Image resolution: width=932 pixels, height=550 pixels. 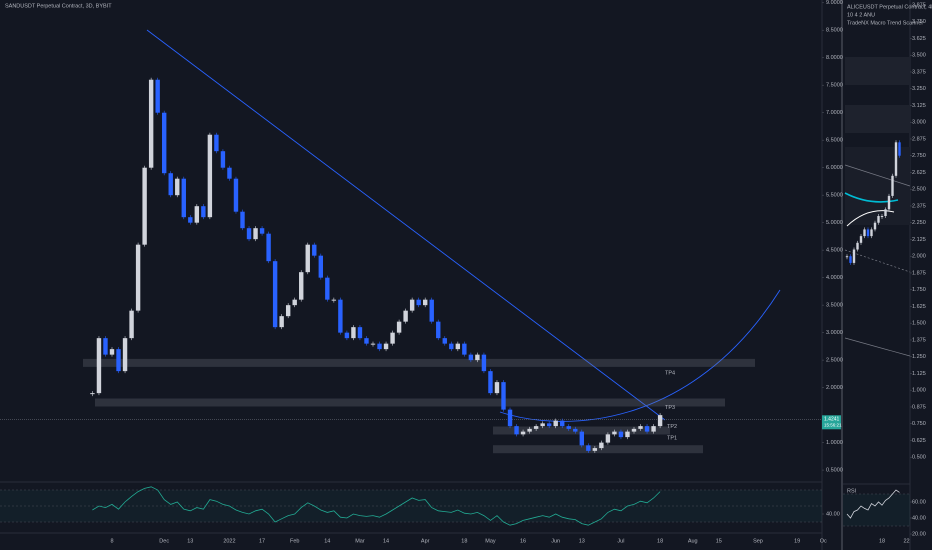 I want to click on y-tick-label: 2.750, so click(x=919, y=156).